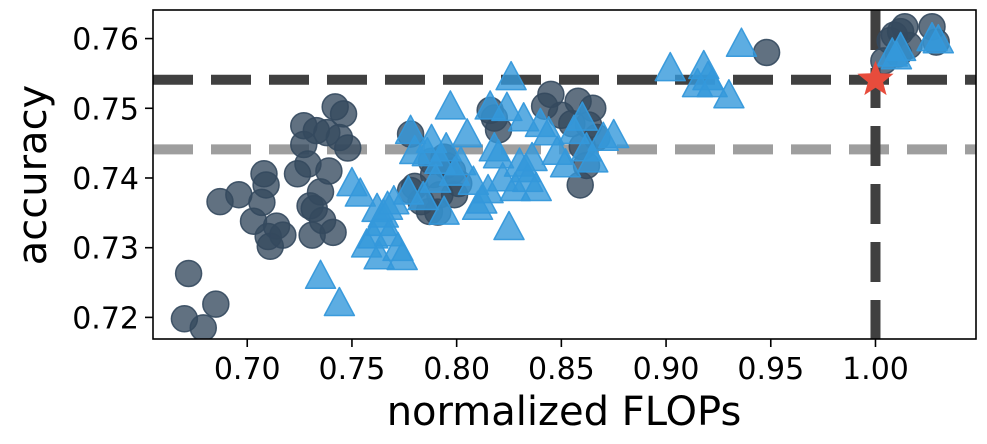 Image resolution: width=987 pixels, height=444 pixels. I want to click on y-tick-label: 0.72, so click(105, 318).